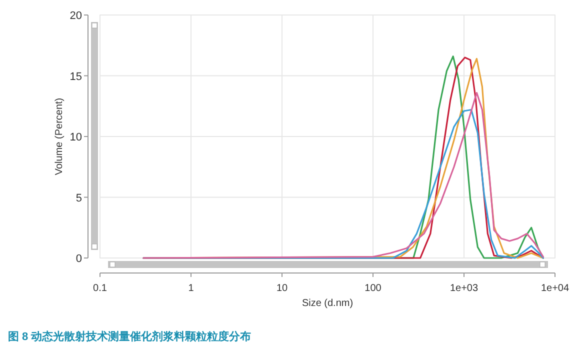 This screenshot has width=582, height=356. What do you see at coordinates (191, 288) in the screenshot?
I see `x-tick-label: 1` at bounding box center [191, 288].